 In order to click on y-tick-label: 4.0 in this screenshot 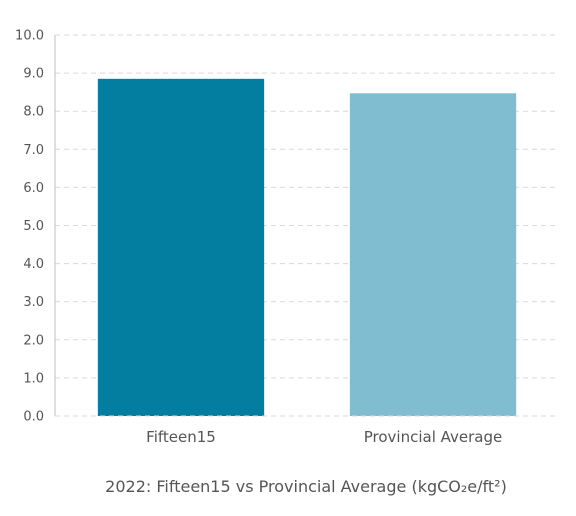, I will do `click(33, 264)`.